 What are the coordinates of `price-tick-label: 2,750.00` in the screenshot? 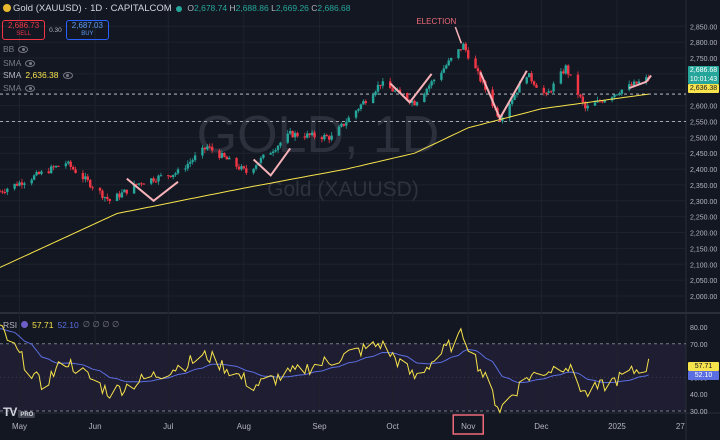 It's located at (703, 59).